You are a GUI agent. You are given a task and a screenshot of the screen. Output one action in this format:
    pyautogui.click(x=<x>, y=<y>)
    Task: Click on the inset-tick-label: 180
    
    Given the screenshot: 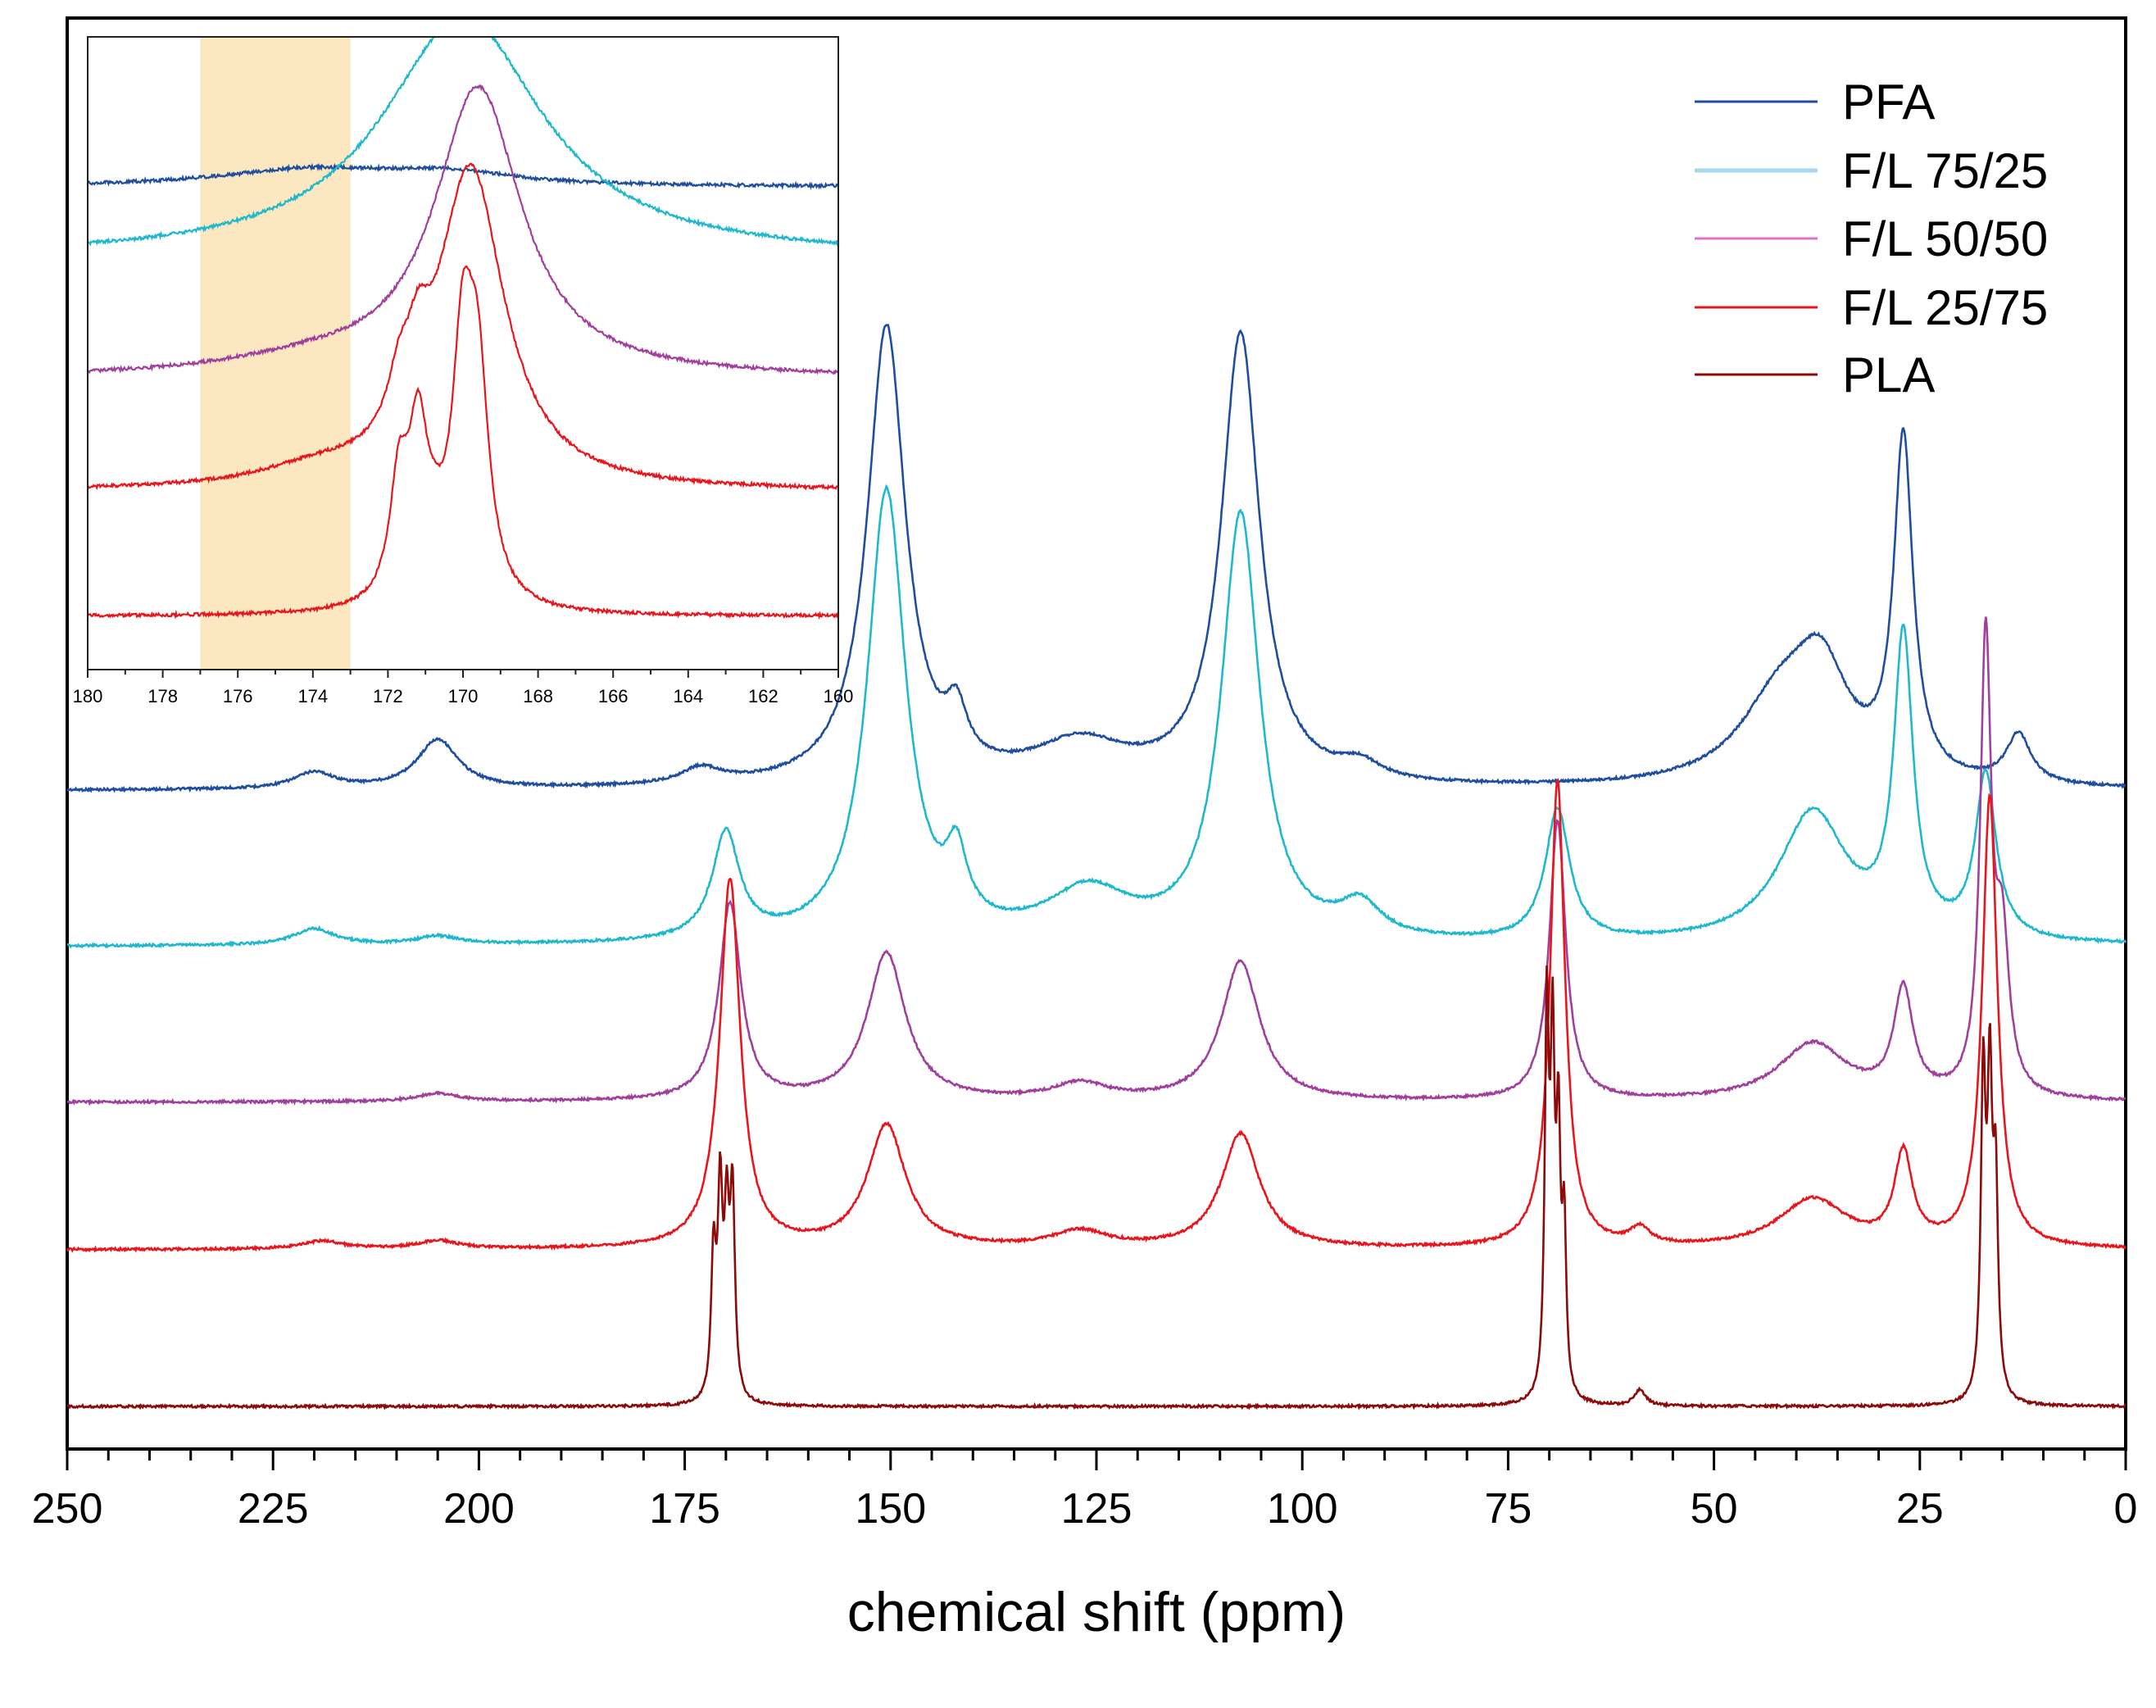 What is the action you would take?
    pyautogui.click(x=88, y=696)
    